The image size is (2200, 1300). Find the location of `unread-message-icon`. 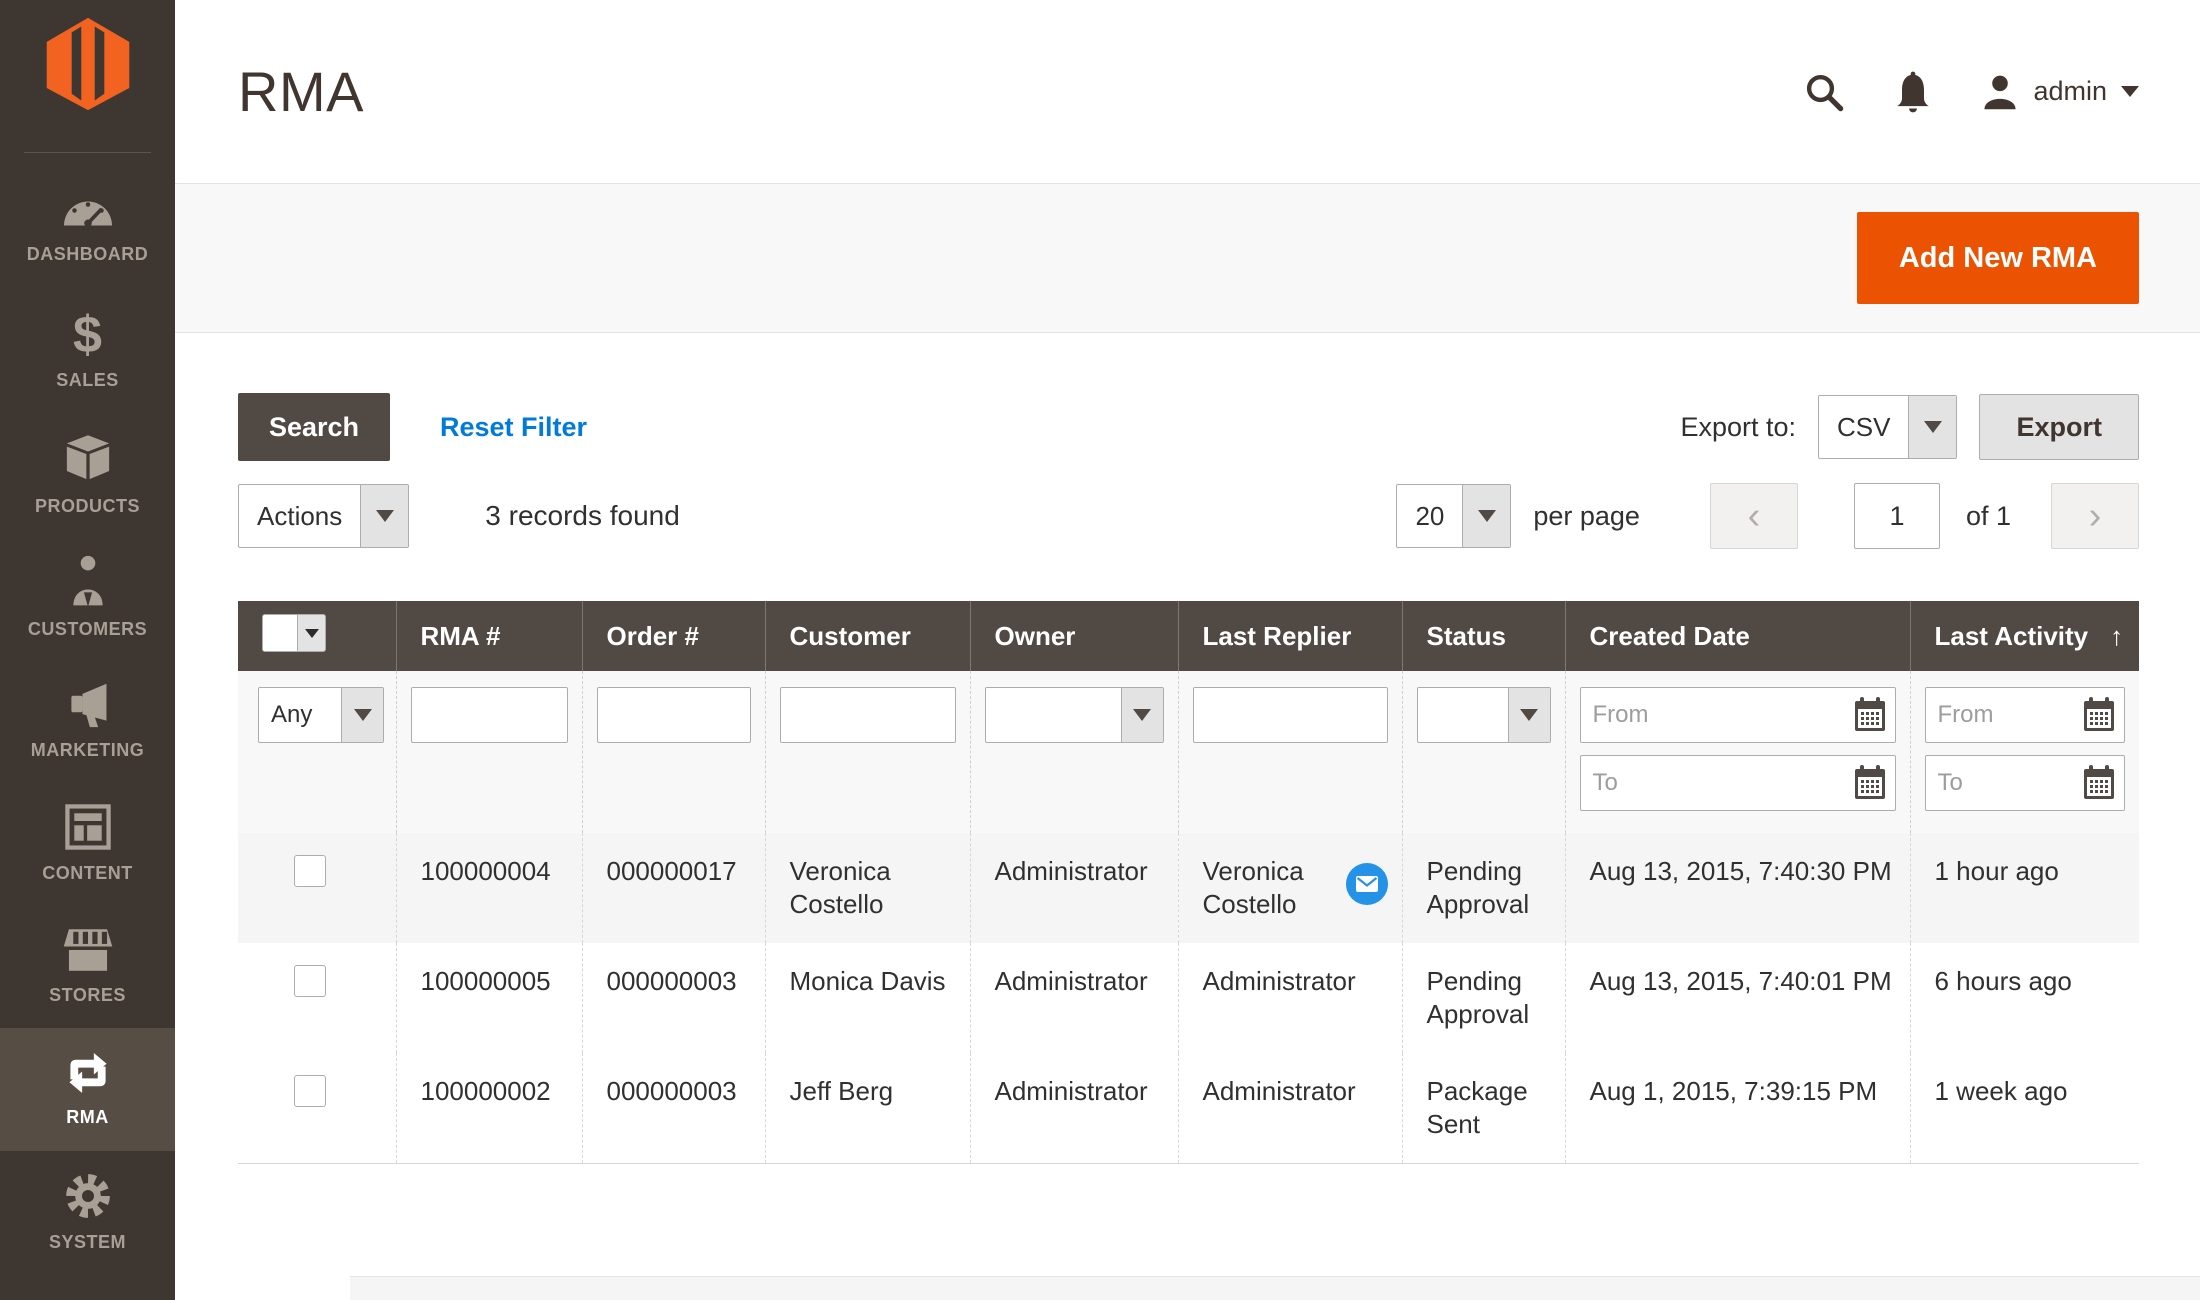

unread-message-icon is located at coordinates (1366, 884).